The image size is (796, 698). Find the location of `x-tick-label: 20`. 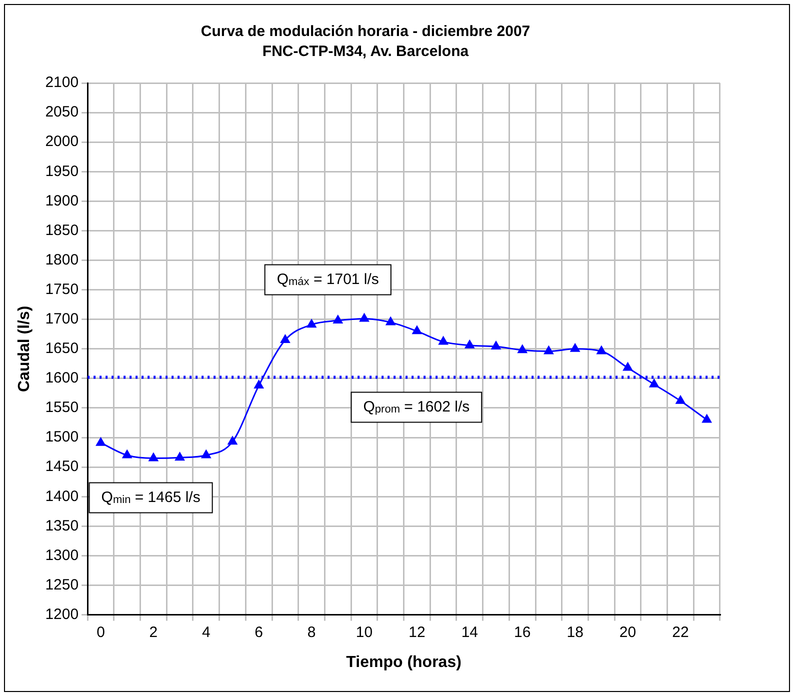

x-tick-label: 20 is located at coordinates (627, 632).